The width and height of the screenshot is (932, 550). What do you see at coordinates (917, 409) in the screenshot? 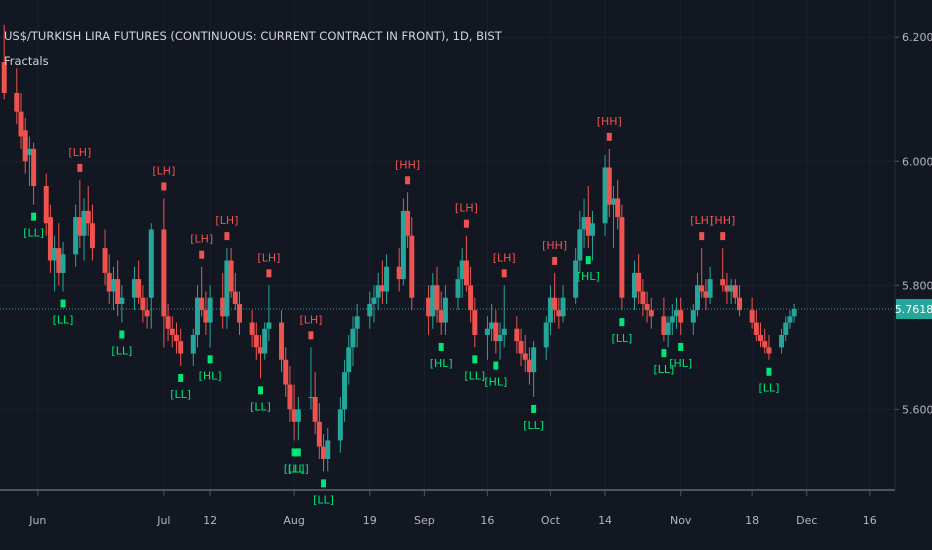
I see `y-tick-label: 5.6000` at bounding box center [917, 409].